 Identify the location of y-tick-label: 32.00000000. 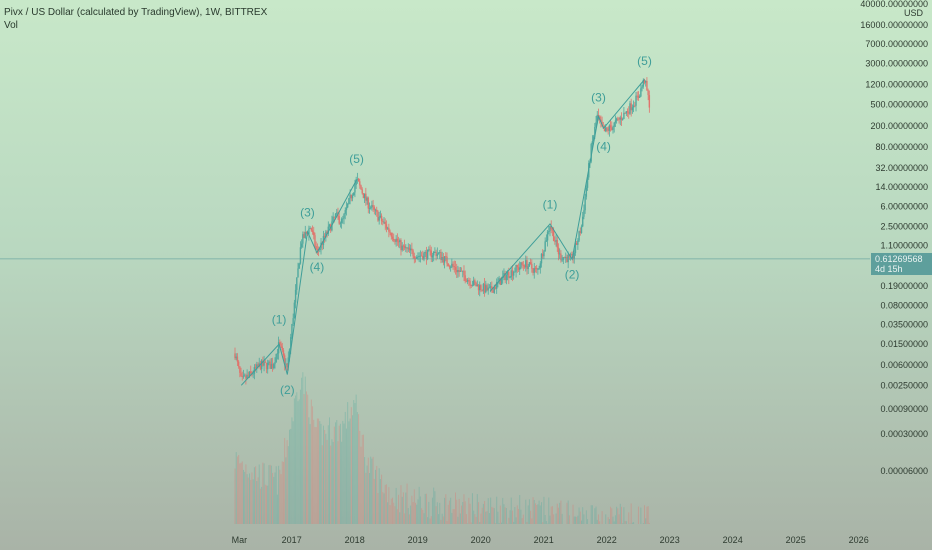
(901, 168).